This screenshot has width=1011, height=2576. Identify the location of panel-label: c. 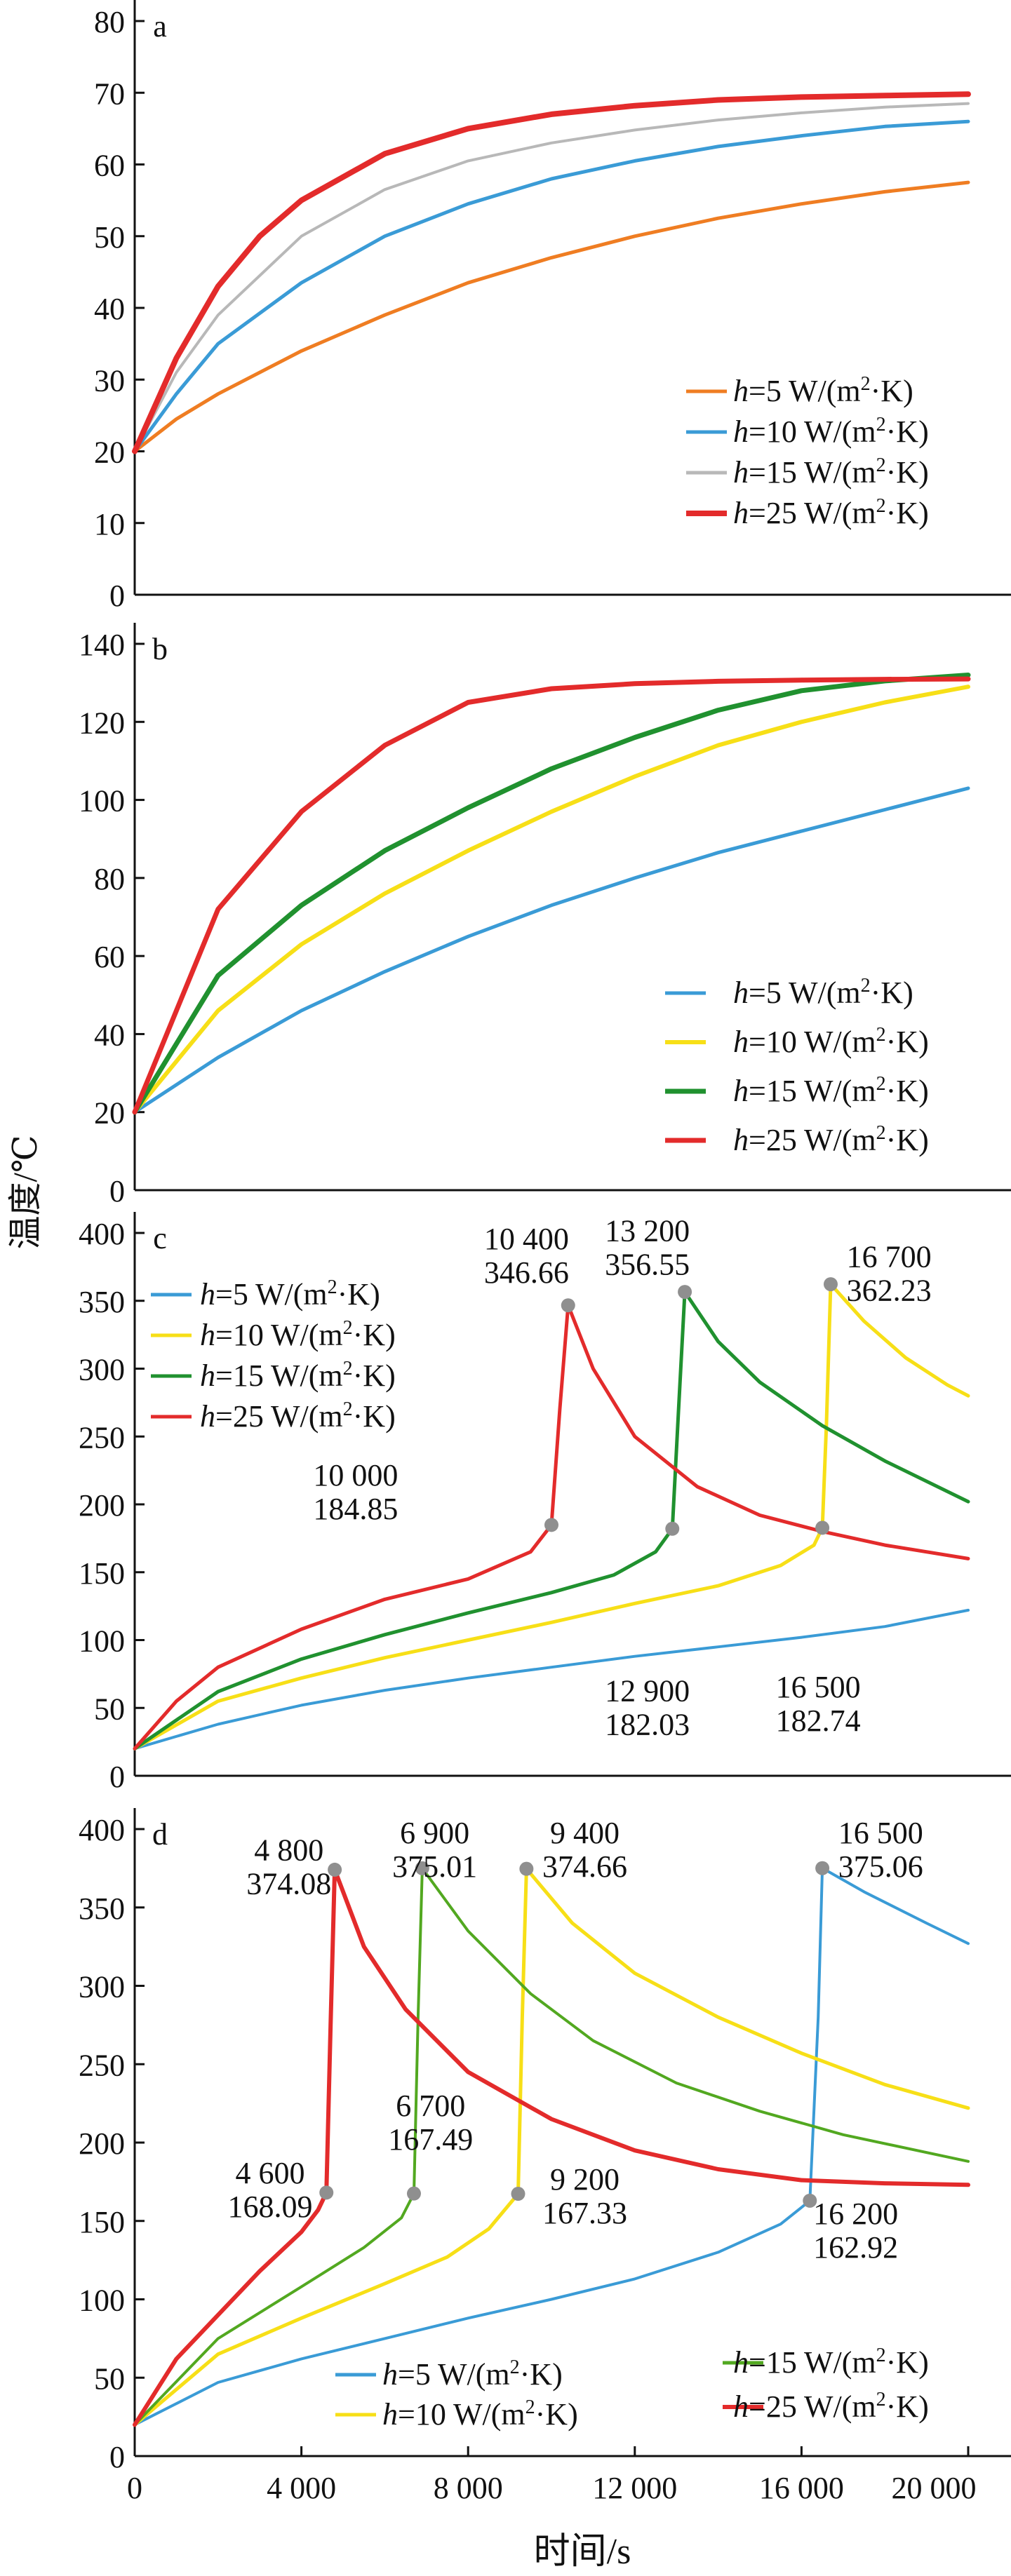
(160, 1238).